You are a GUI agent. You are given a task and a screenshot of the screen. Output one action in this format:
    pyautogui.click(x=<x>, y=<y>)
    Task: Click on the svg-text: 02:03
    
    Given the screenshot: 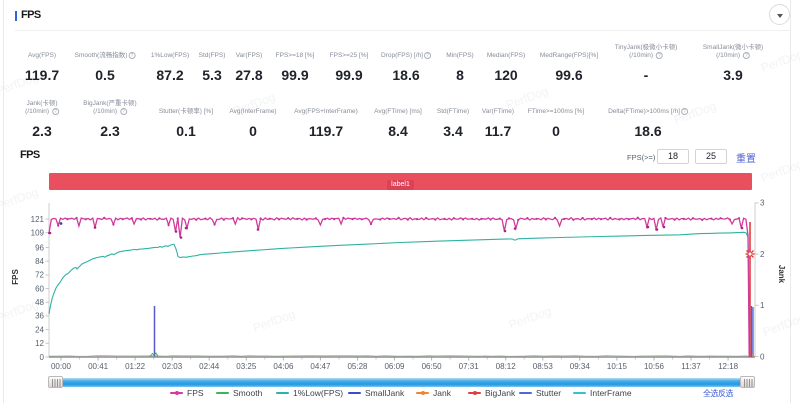 What is the action you would take?
    pyautogui.click(x=172, y=366)
    